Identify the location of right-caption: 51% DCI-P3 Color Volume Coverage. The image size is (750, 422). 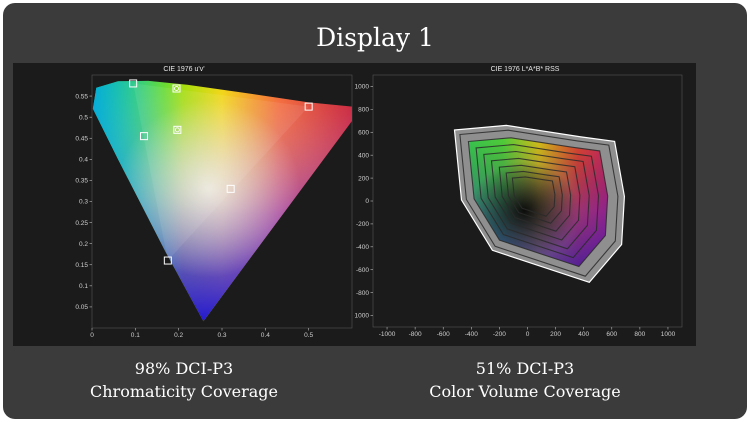
(525, 380).